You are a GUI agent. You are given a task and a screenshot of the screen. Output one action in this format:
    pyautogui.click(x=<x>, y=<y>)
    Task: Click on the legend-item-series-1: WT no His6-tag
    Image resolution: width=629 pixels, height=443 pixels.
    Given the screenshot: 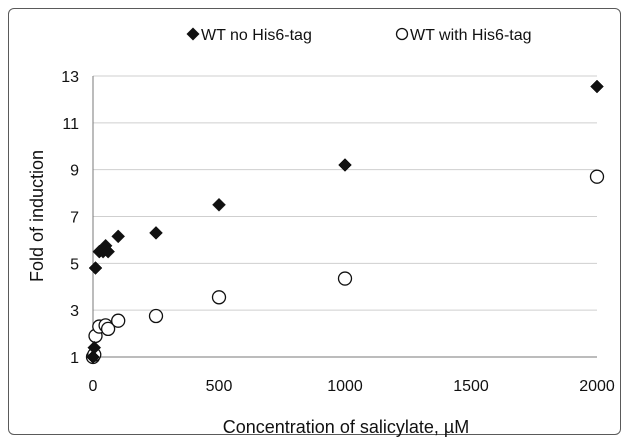 What is the action you would take?
    pyautogui.click(x=249, y=35)
    